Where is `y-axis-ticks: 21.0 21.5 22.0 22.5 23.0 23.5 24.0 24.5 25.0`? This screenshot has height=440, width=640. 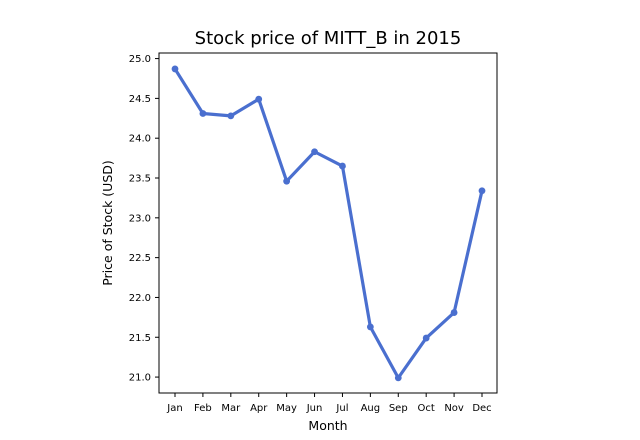 y-axis-ticks: 21.0 21.5 22.0 22.5 23.0 23.5 24.0 24.5 25.0 is located at coordinates (144, 219).